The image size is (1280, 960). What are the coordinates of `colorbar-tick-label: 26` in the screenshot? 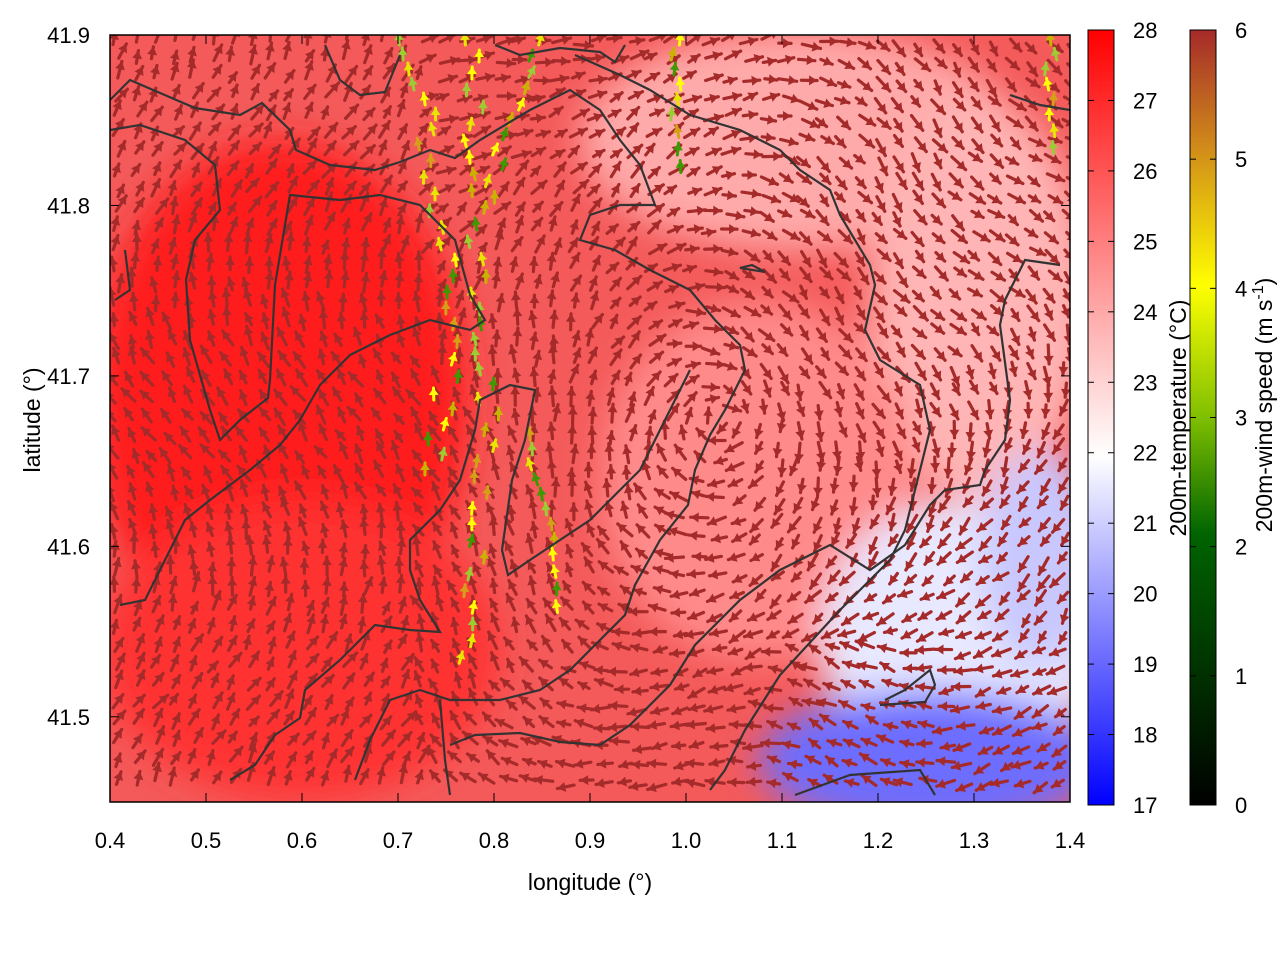 It's located at (1145, 171).